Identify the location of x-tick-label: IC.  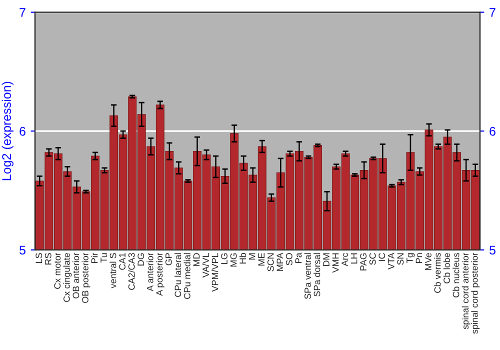
(382, 257).